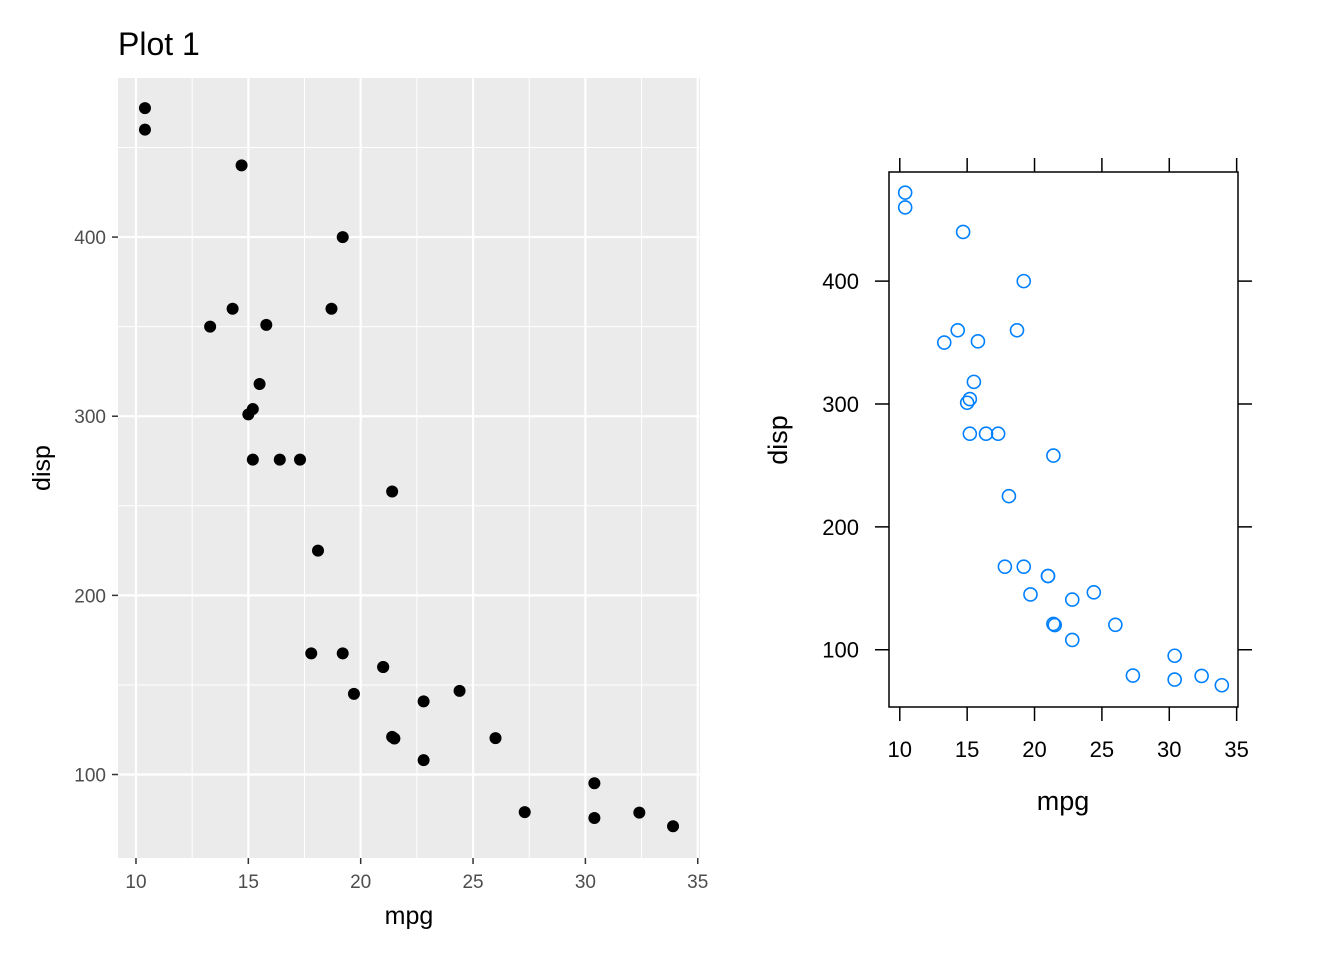  I want to click on plot-2-points, so click(1063, 439).